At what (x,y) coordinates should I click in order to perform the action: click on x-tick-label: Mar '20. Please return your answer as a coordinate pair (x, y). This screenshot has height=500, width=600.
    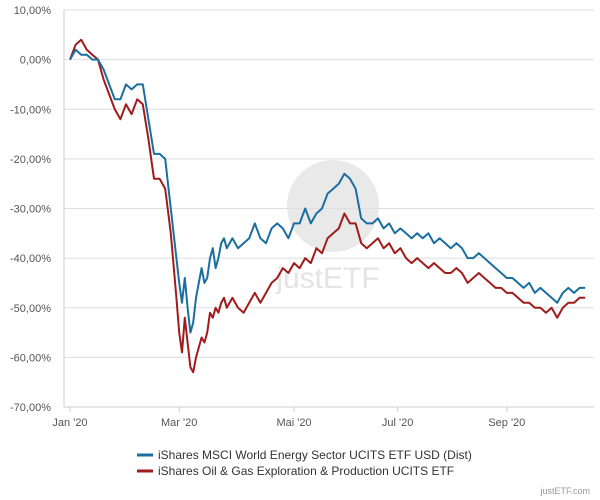
    Looking at the image, I should click on (179, 423).